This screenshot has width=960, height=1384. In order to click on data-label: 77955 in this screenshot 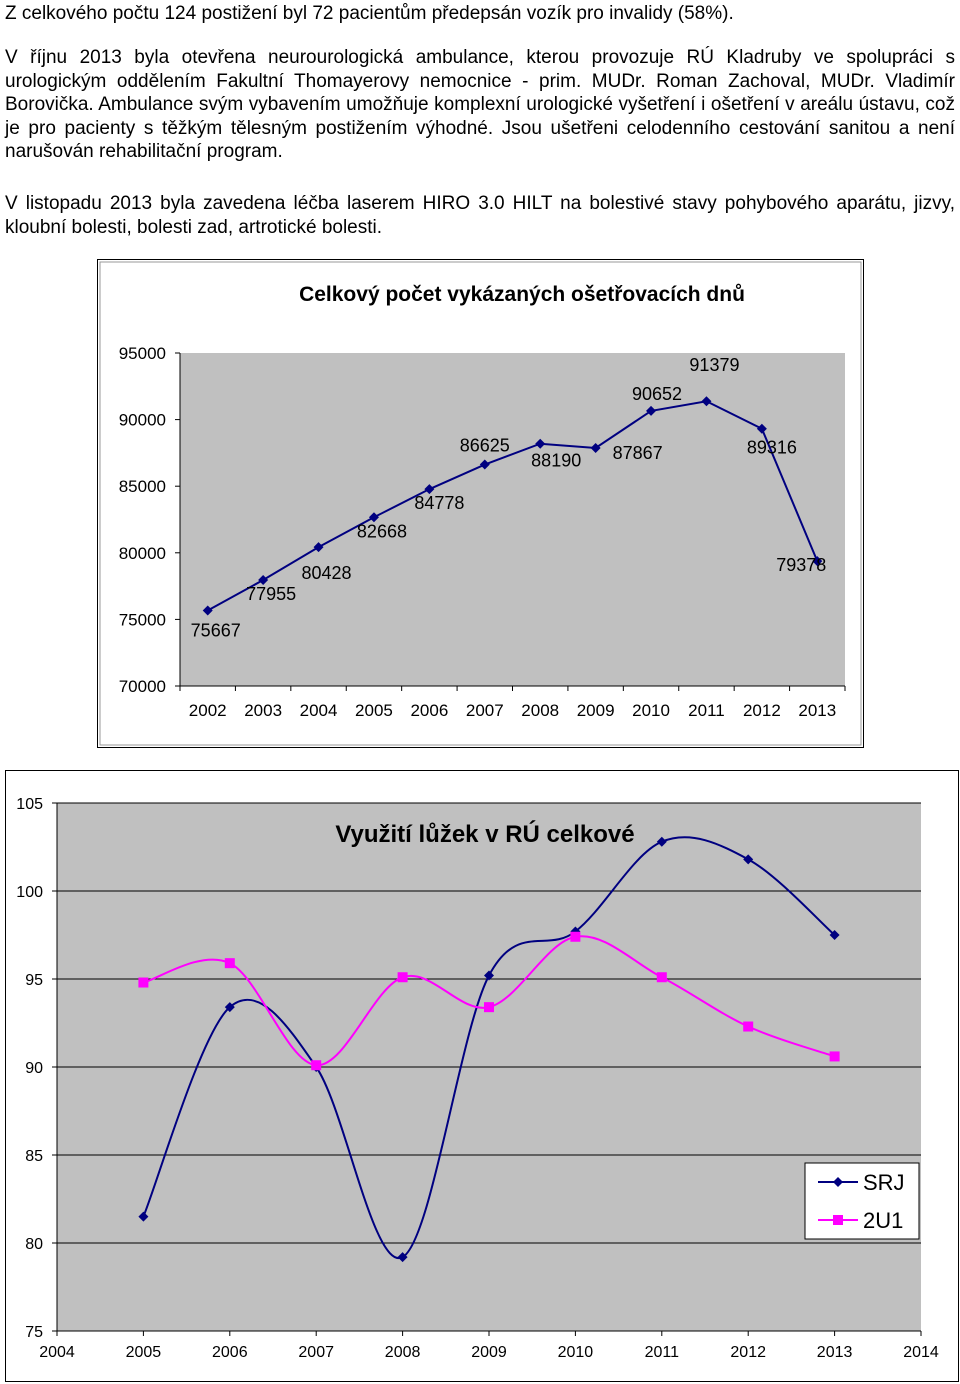, I will do `click(271, 594)`.